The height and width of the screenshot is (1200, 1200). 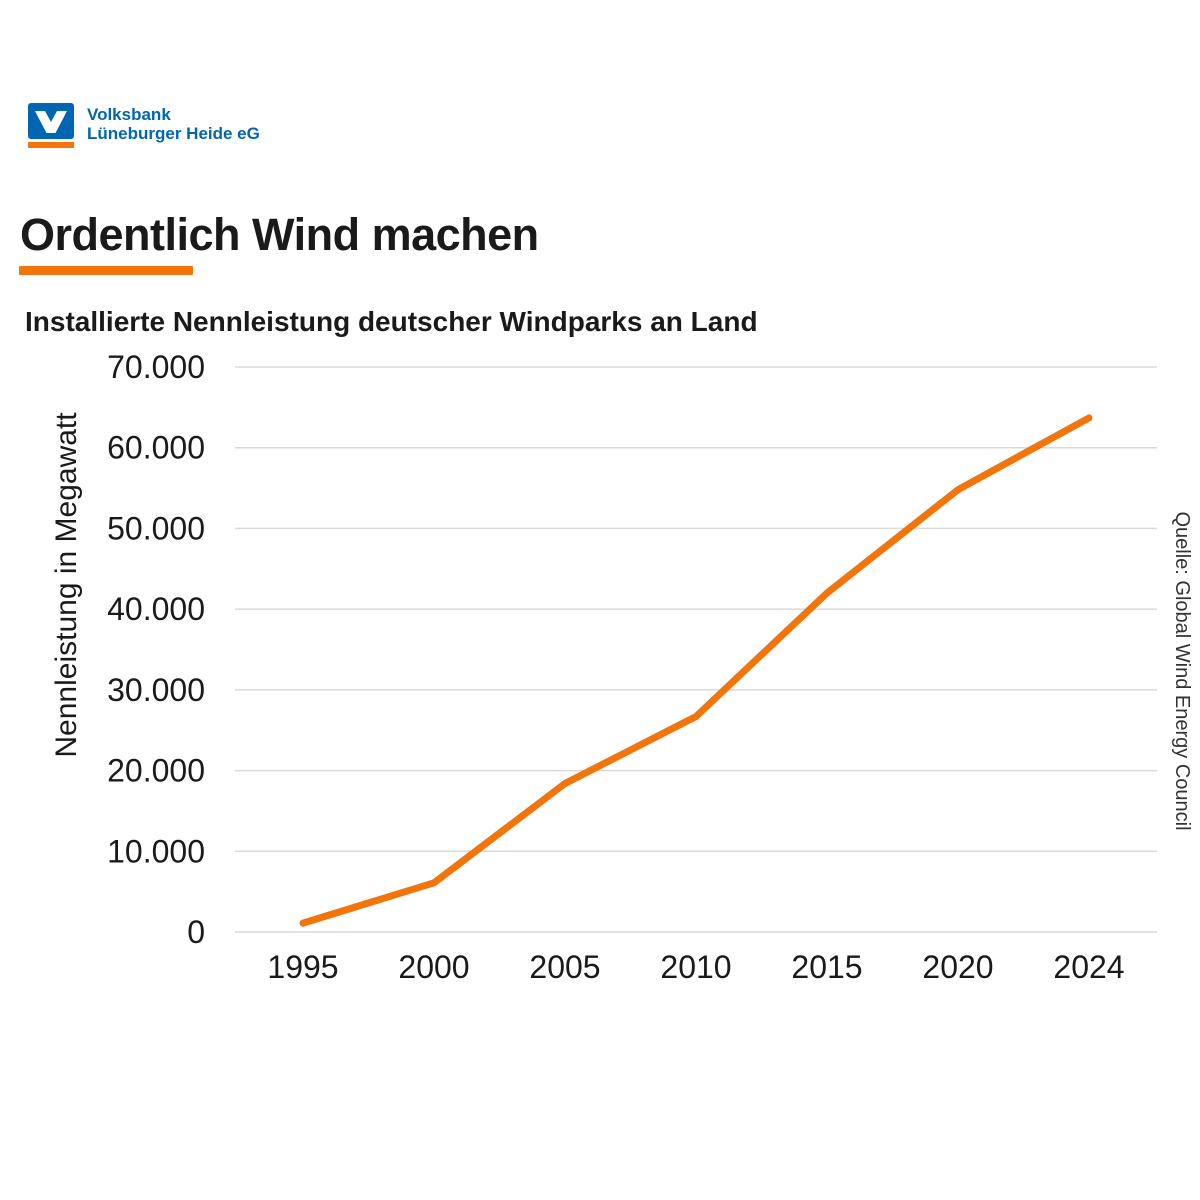 I want to click on x-tick-label: 2020, so click(x=957, y=967).